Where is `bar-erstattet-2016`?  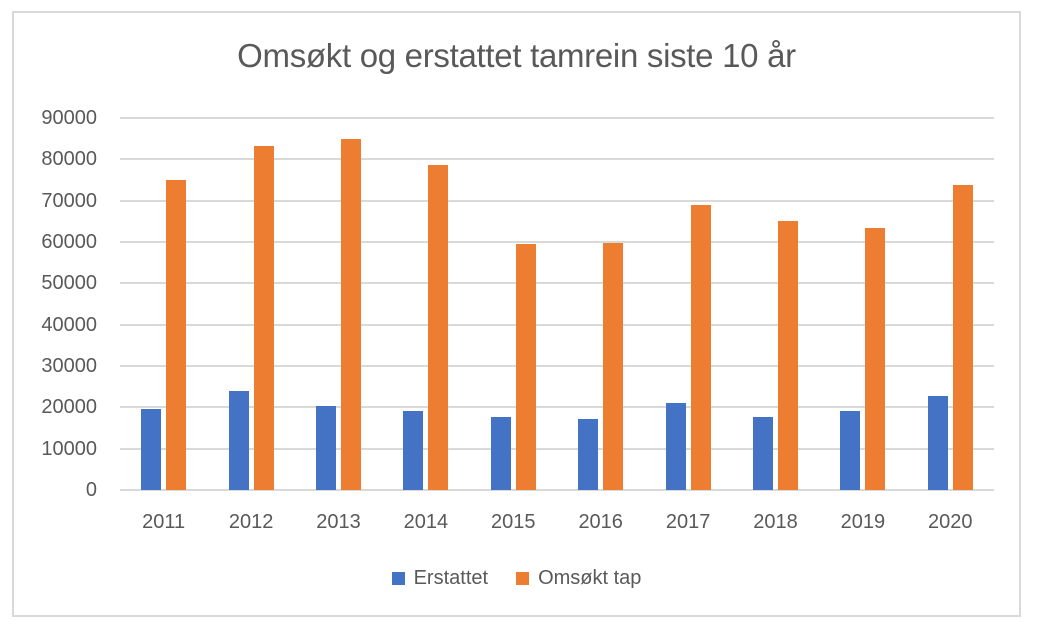 bar-erstattet-2016 is located at coordinates (588, 454).